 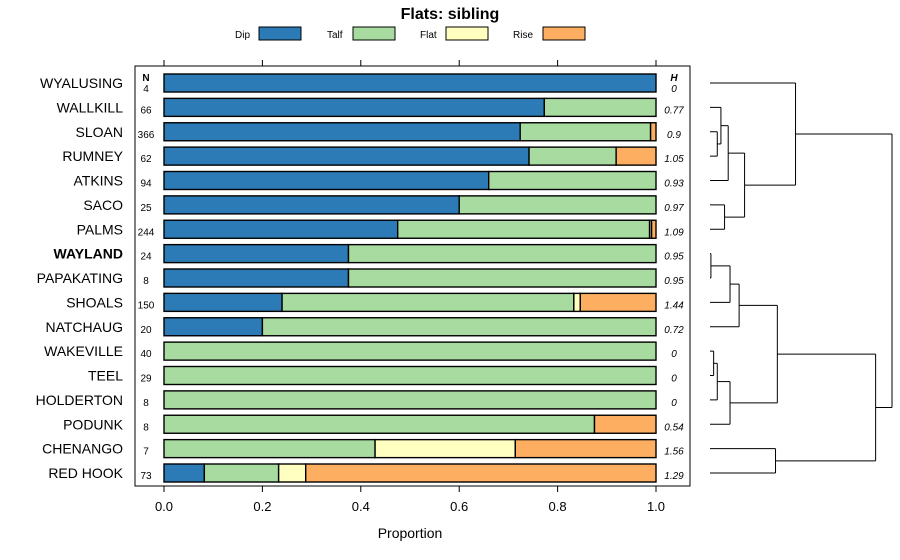 I want to click on x-tick-label: 0.0, so click(x=164, y=506).